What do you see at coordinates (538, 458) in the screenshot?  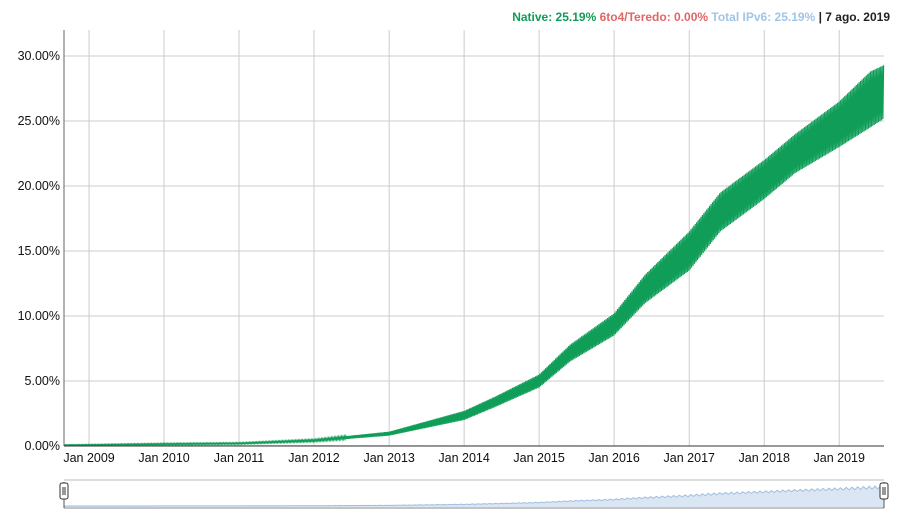 I see `x-tick-label: Jan 2015` at bounding box center [538, 458].